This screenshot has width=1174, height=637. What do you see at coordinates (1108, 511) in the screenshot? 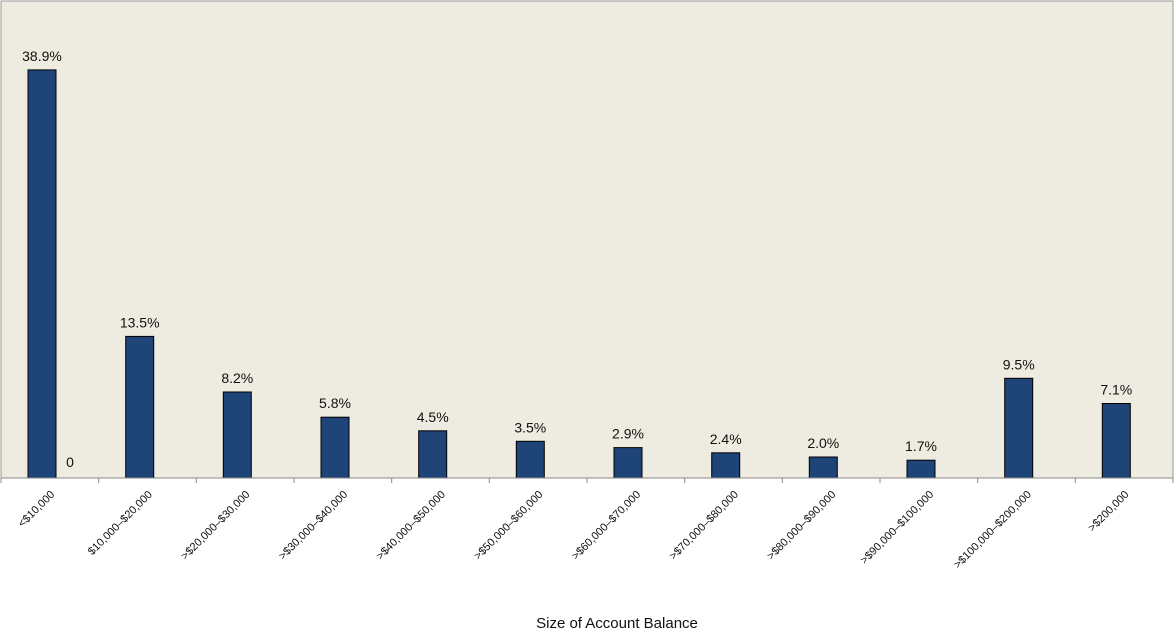
I see `x-tick-label-200-000: >$200,000` at bounding box center [1108, 511].